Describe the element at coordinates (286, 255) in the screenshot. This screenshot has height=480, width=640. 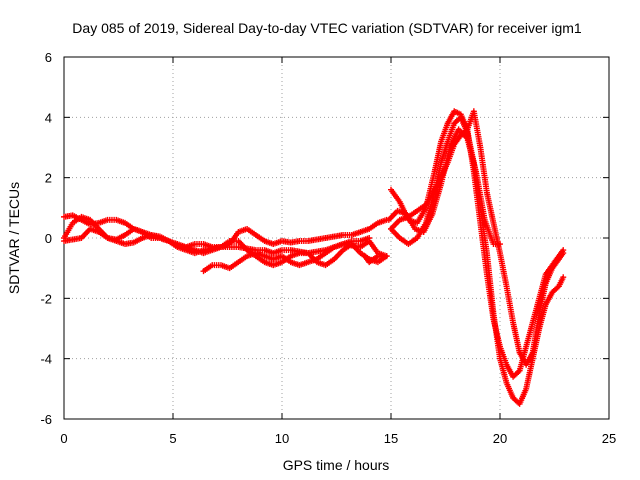
I see `series-trace-d` at that location.